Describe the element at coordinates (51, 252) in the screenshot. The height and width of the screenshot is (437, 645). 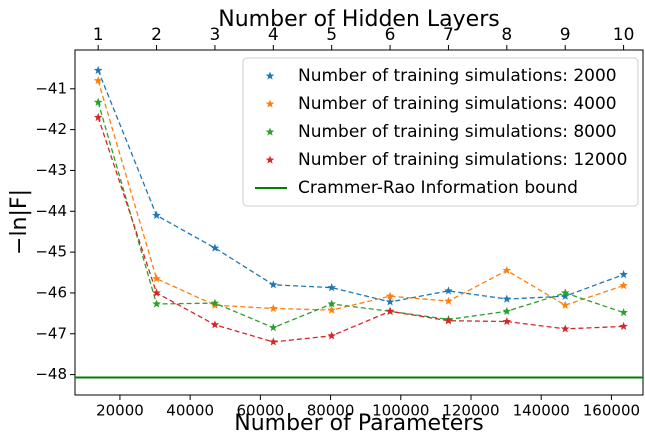
I see `y-tick-label: −45` at that location.